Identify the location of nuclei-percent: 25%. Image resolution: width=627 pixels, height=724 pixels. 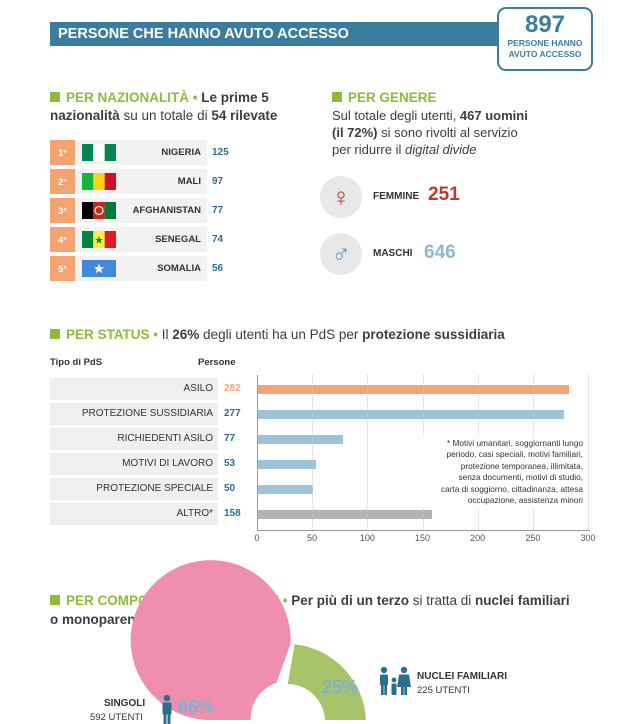
(340, 687).